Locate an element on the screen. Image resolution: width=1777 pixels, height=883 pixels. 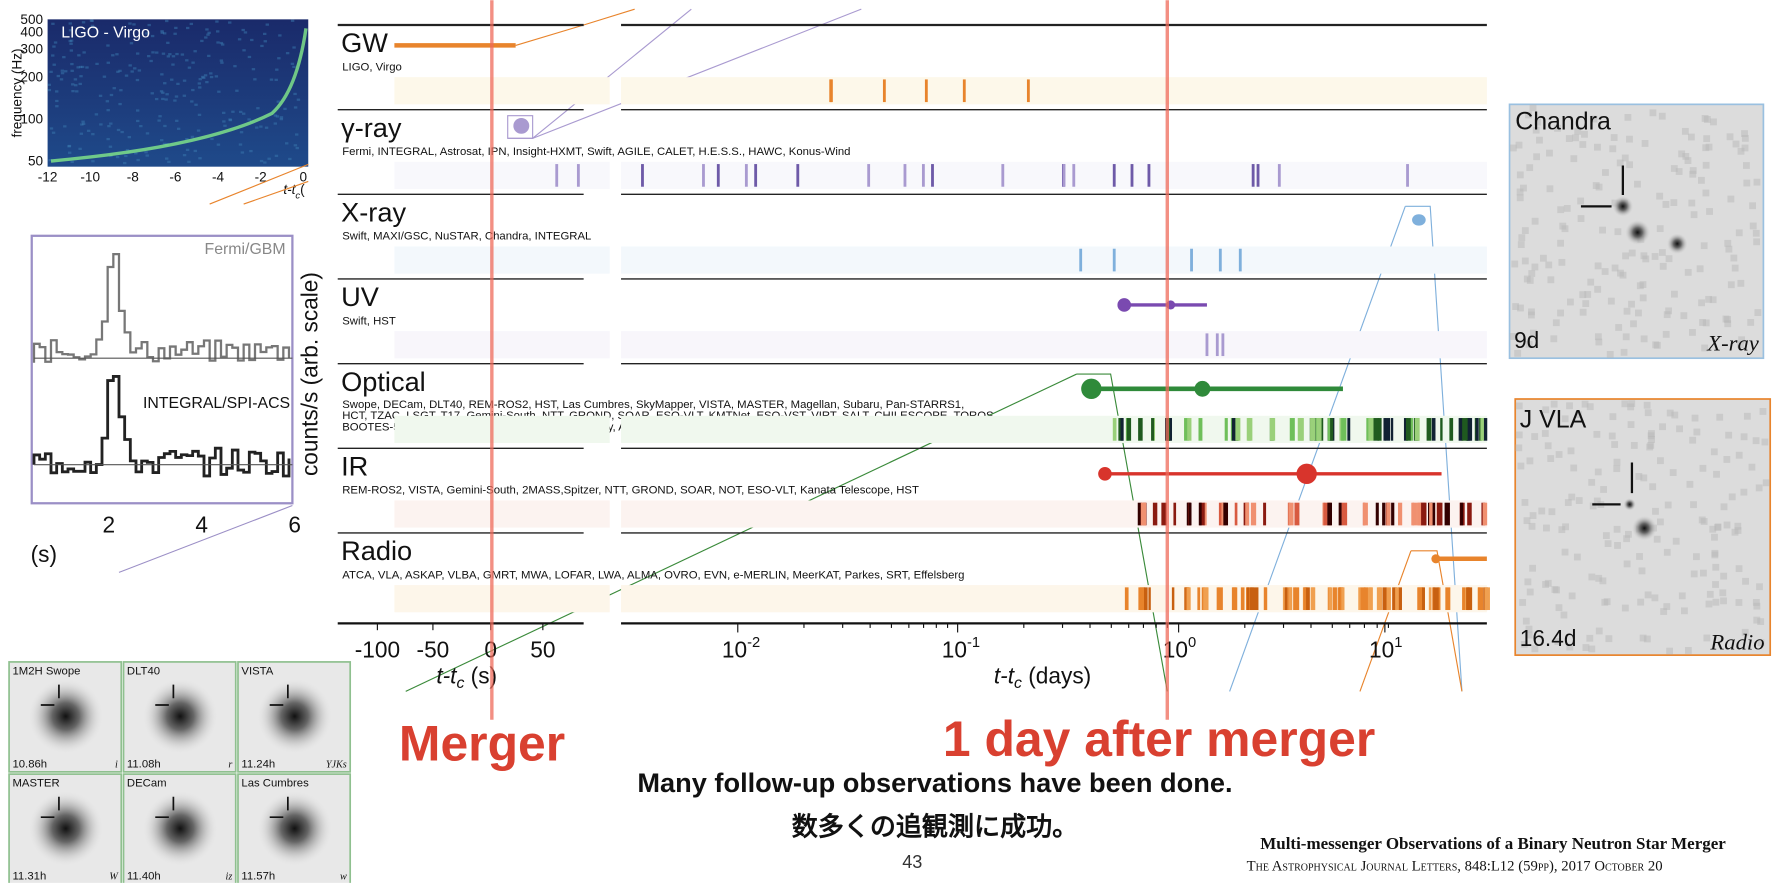
tick-label: 200 is located at coordinates (31, 77).